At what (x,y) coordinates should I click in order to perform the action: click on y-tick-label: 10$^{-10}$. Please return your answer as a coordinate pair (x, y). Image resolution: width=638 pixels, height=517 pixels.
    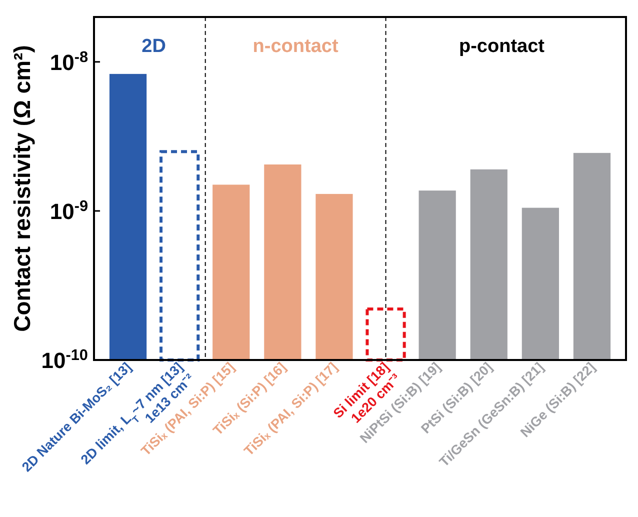
    Looking at the image, I should click on (64, 359).